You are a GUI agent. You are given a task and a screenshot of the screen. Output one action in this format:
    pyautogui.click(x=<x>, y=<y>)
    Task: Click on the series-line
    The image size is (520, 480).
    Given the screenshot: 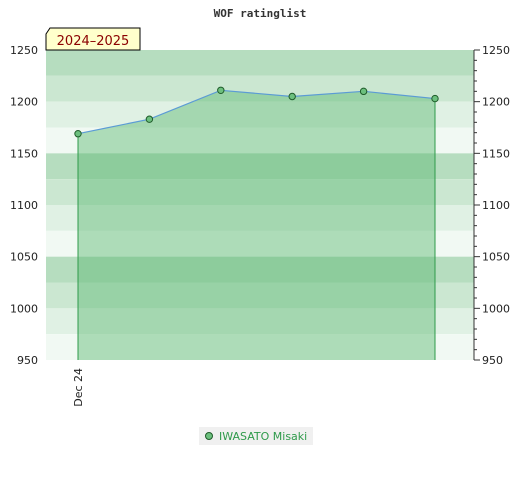 What is the action you would take?
    pyautogui.click(x=256, y=112)
    